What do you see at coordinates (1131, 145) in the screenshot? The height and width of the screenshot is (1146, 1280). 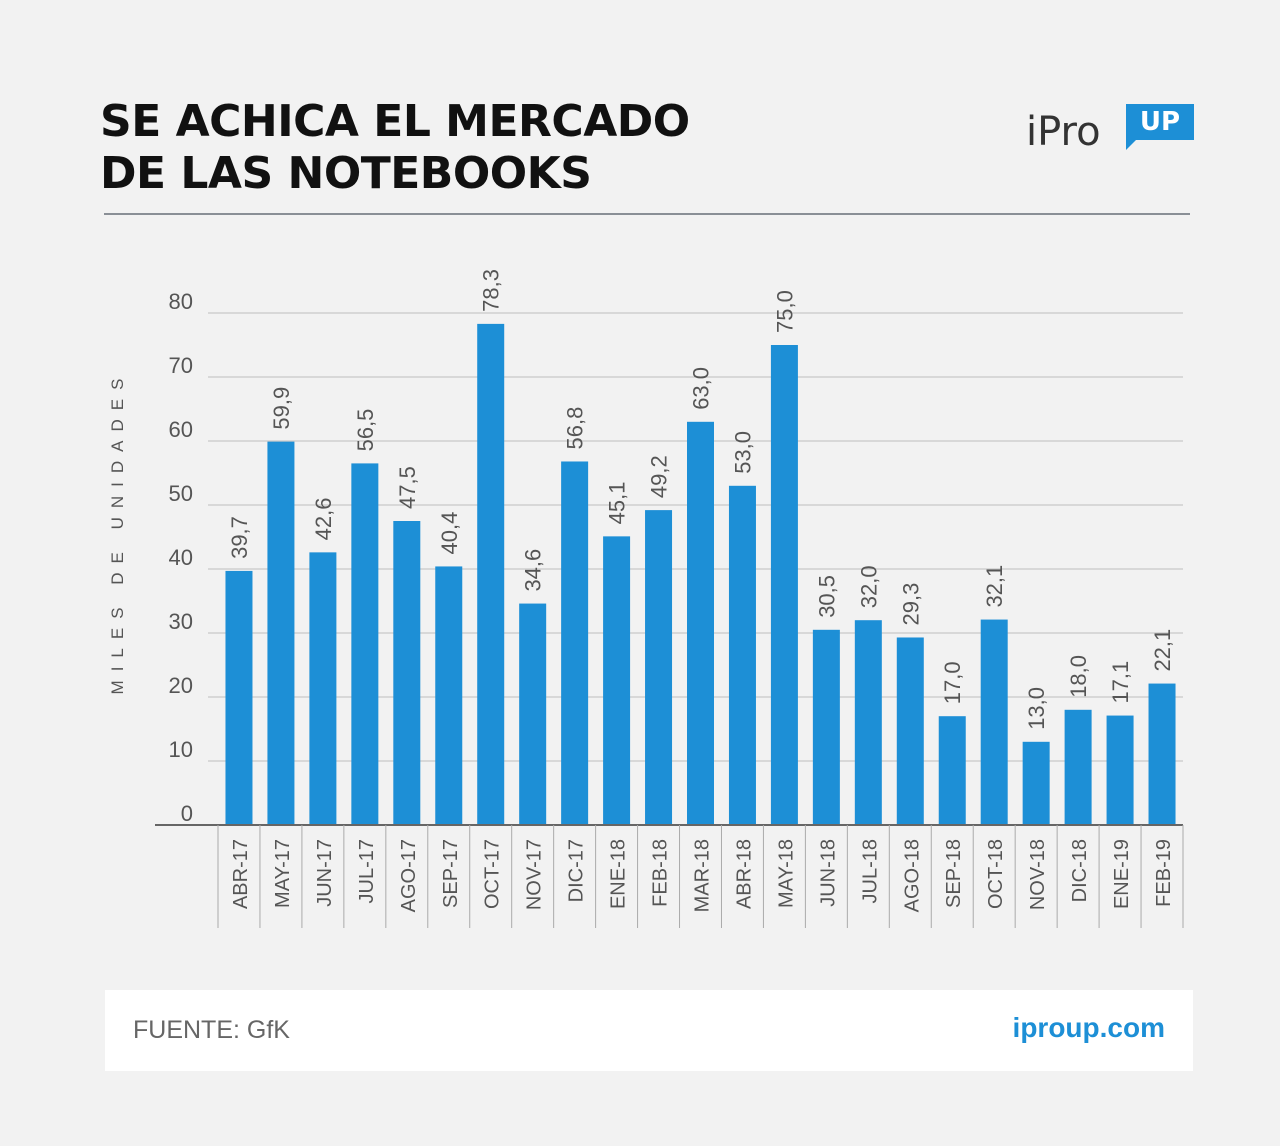 I see `logo-badge-tail` at bounding box center [1131, 145].